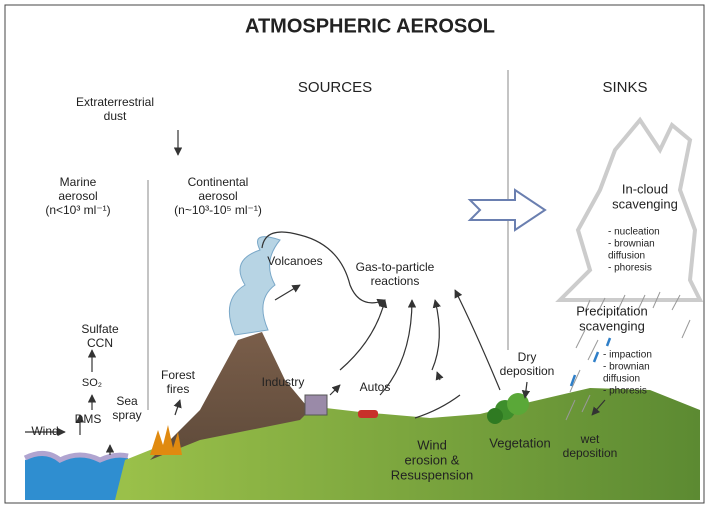 The width and height of the screenshot is (709, 508). Describe the element at coordinates (254, 286) in the screenshot. I see `plume` at that location.